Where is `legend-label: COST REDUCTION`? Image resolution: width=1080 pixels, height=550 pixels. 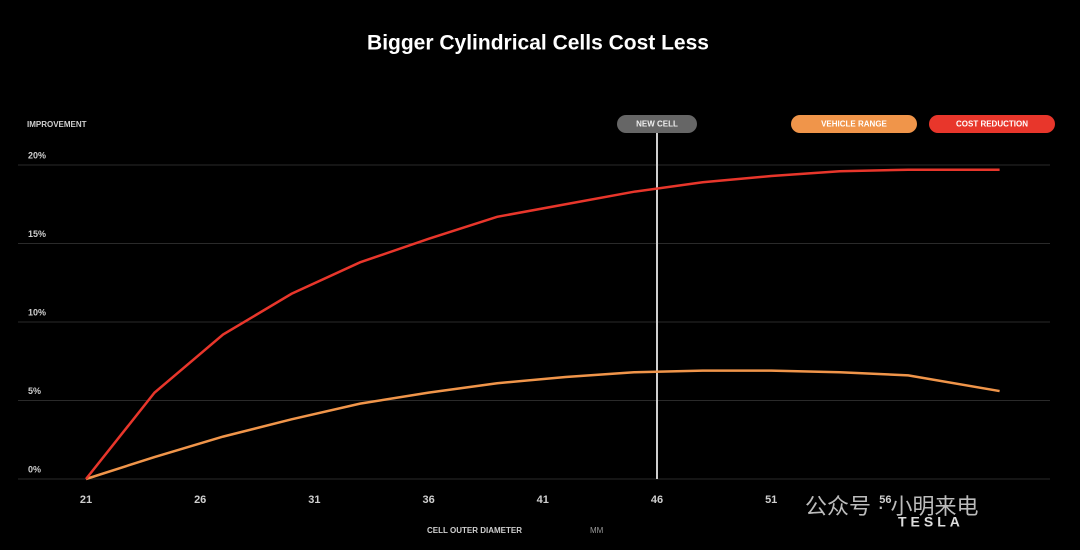 legend-label: COST REDUCTION is located at coordinates (992, 124).